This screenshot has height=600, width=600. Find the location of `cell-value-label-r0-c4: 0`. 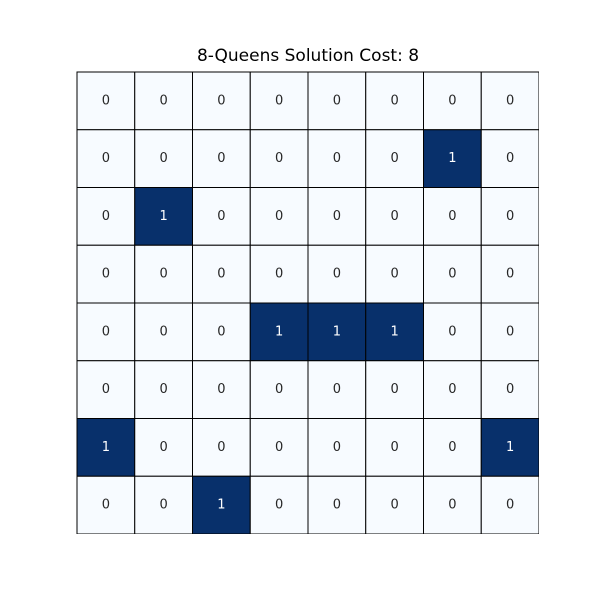

cell-value-label-r0-c4: 0 is located at coordinates (337, 100).